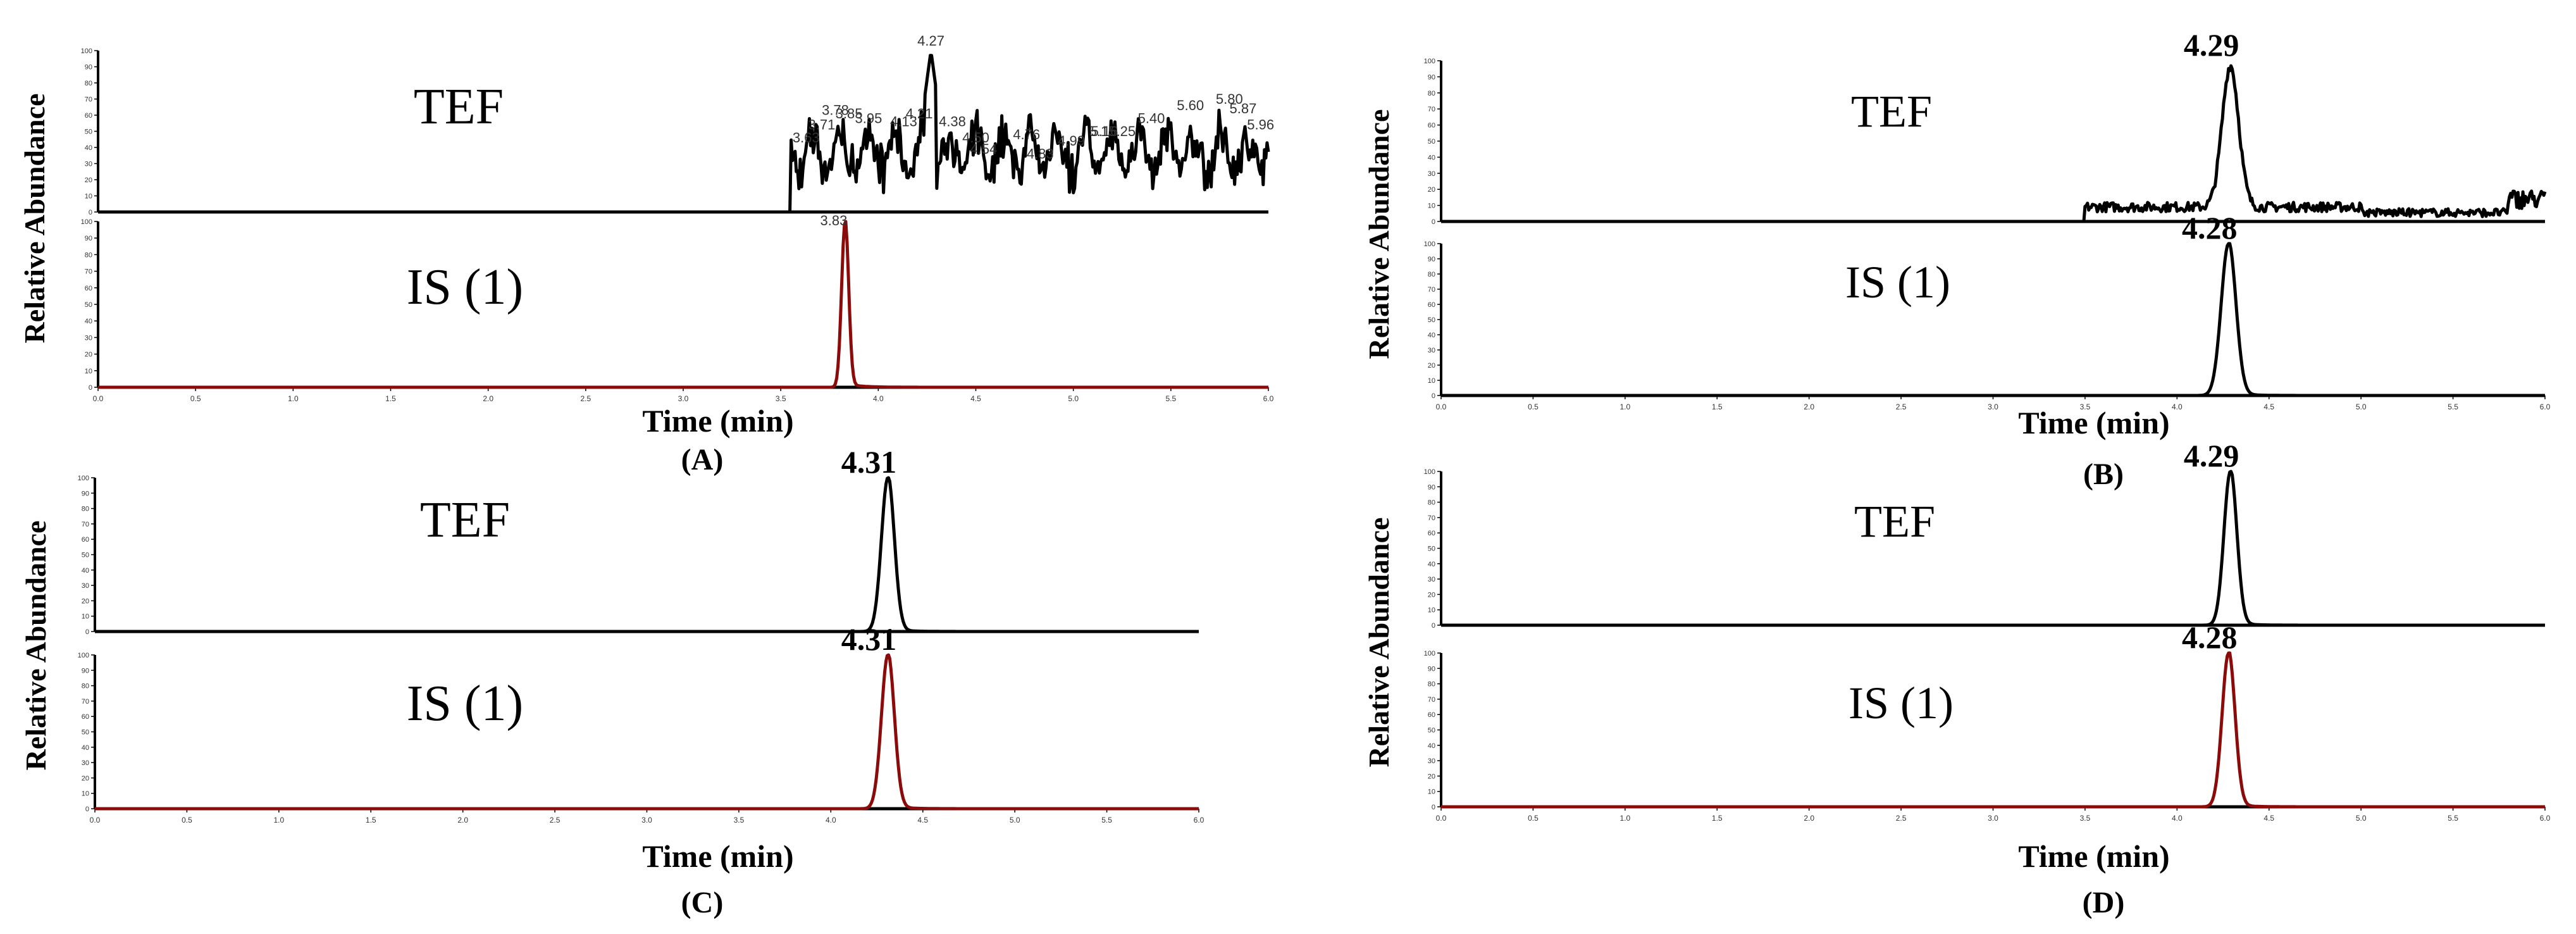  I want to click on peak-label: 5.96, so click(1260, 125).